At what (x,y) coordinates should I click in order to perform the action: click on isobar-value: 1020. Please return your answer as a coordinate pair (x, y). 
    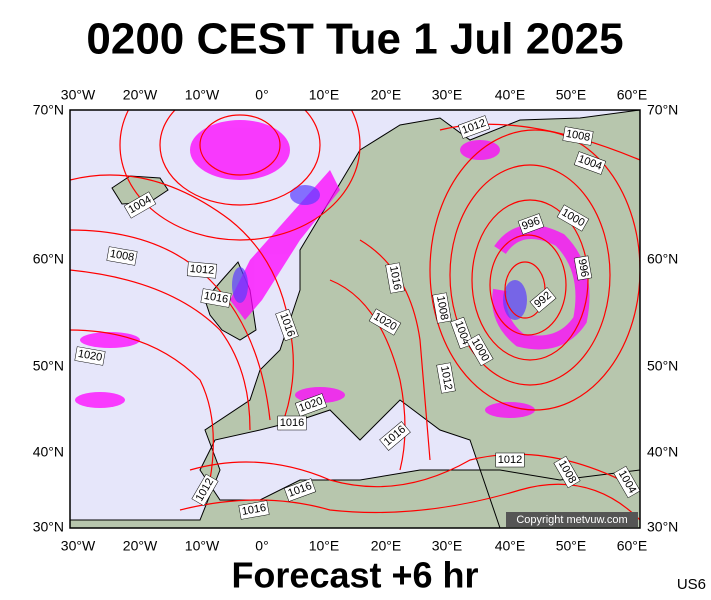
    Looking at the image, I should click on (90, 356).